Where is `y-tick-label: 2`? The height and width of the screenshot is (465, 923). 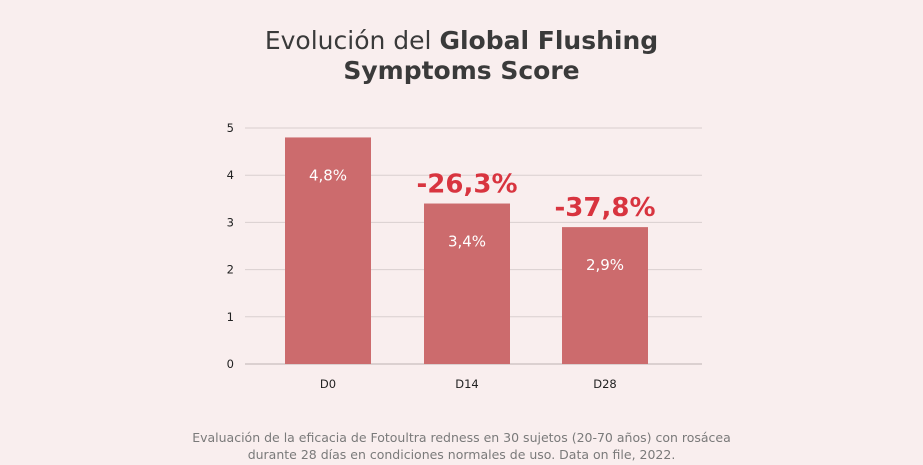
y-tick-label: 2 is located at coordinates (230, 270).